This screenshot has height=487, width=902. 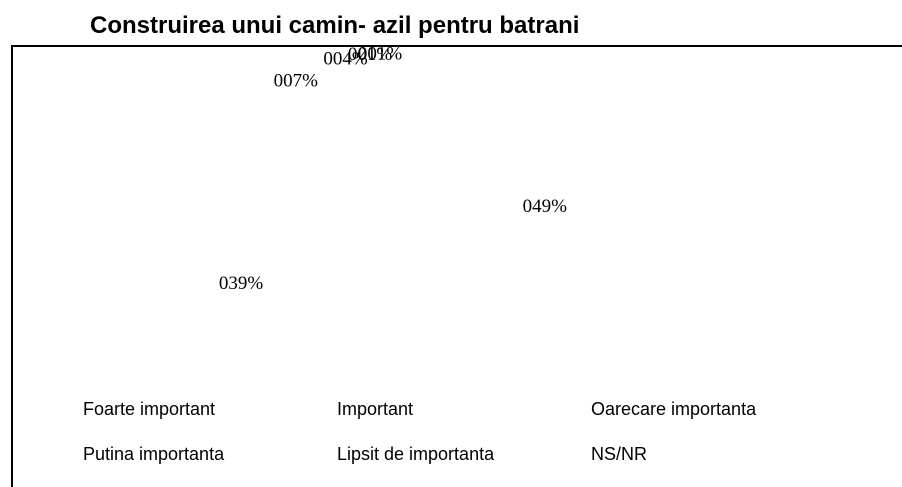 I want to click on legend-label: NS/NR, so click(x=619, y=454).